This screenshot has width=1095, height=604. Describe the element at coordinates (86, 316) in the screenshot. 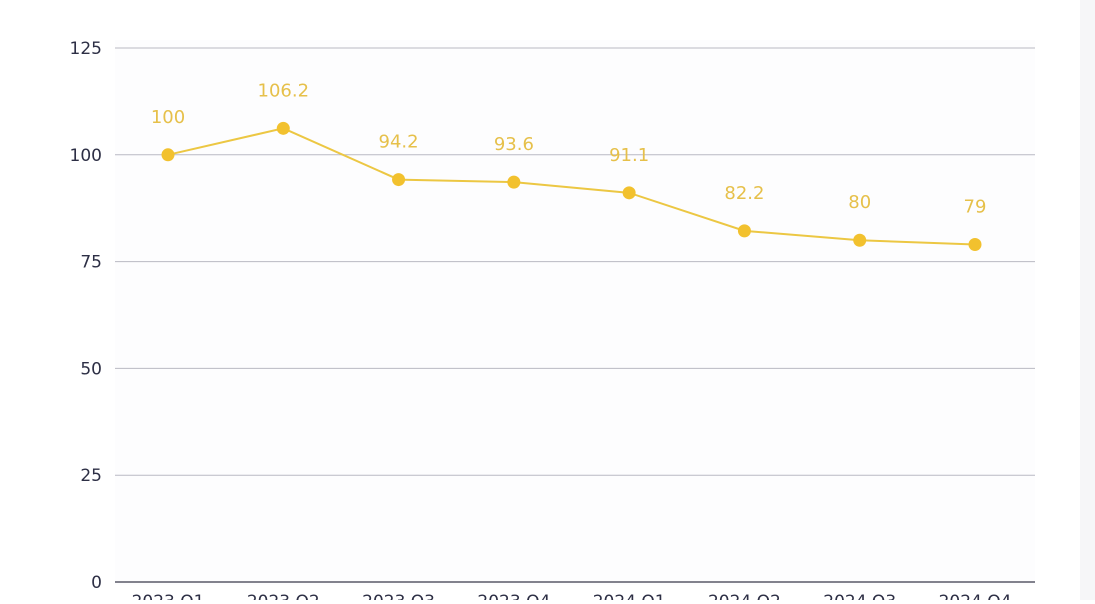

I see `y-axis-ticks: 0 25 50 75 100 125` at that location.